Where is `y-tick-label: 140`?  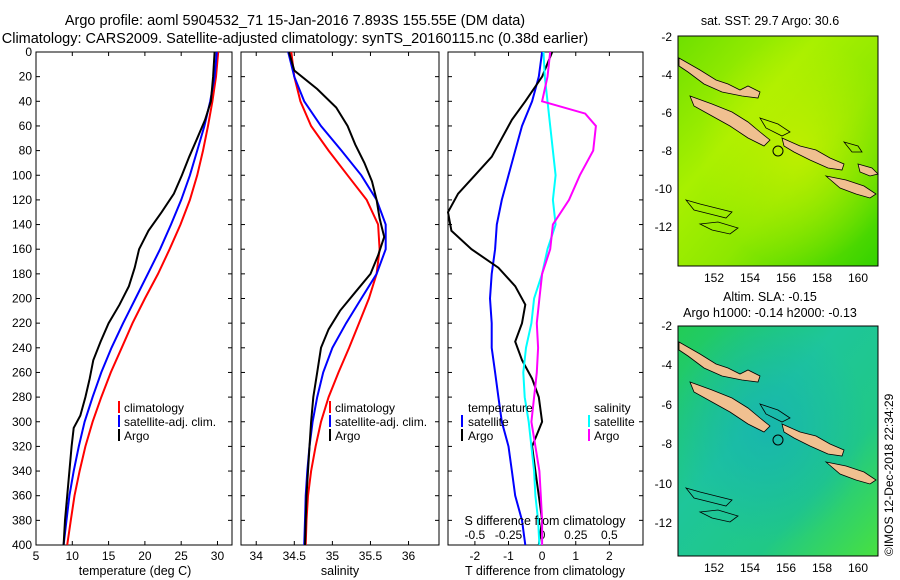 y-tick-label: 140 is located at coordinates (22, 225).